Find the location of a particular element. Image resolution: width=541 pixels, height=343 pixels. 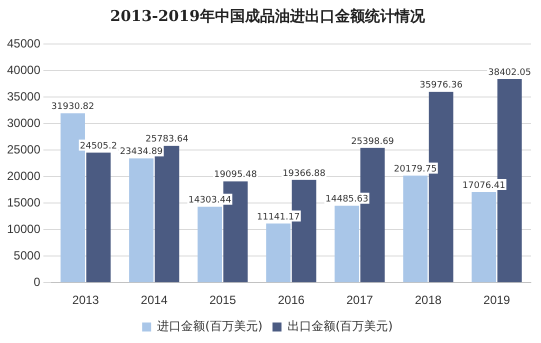

legend-label: 出口金额(百万美元) is located at coordinates (340, 326).